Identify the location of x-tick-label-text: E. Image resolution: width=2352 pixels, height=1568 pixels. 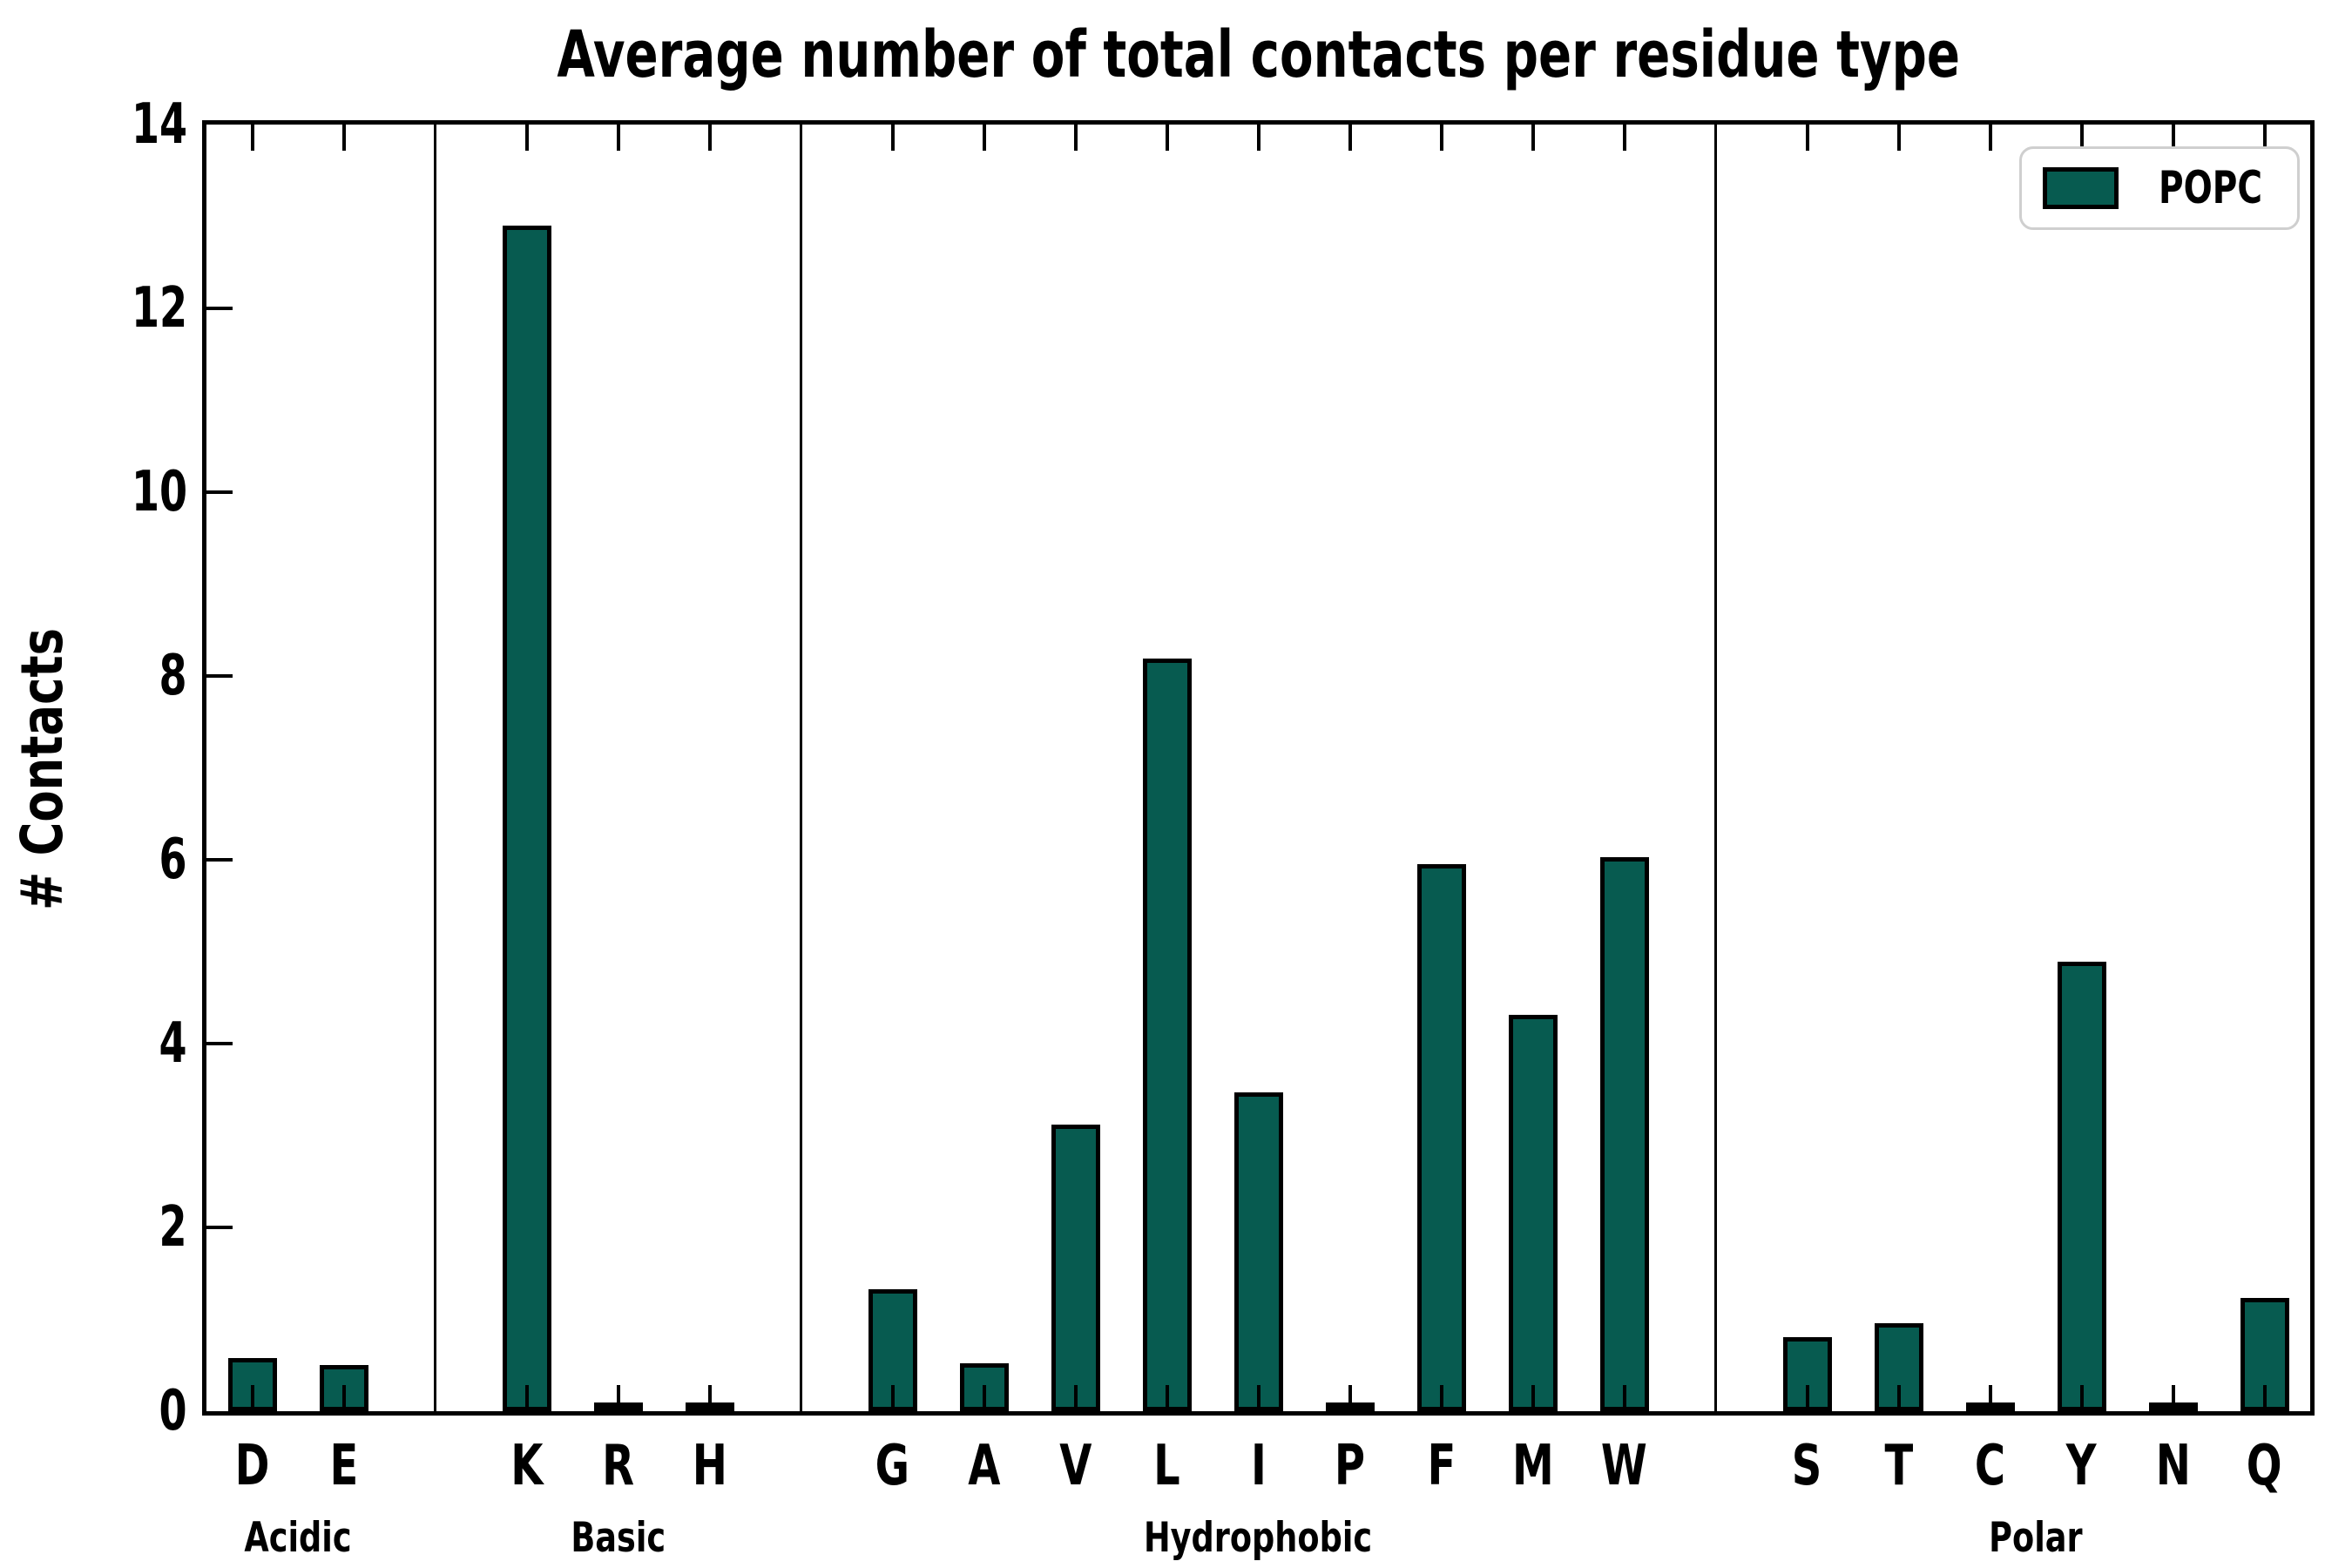
(343, 1466).